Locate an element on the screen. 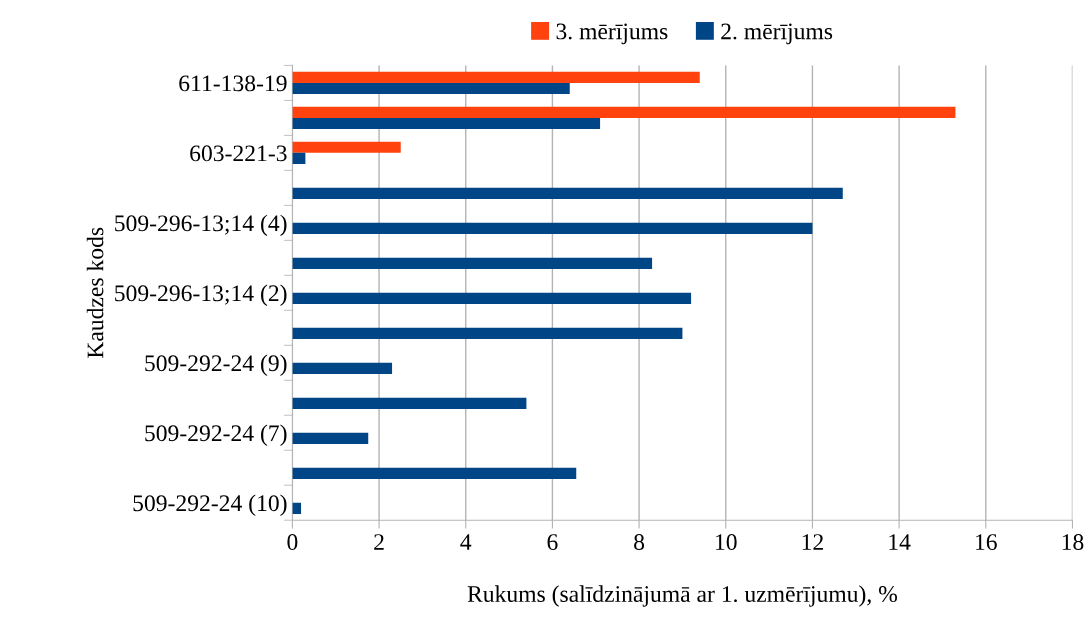  x-tick-label: 12 is located at coordinates (812, 542).